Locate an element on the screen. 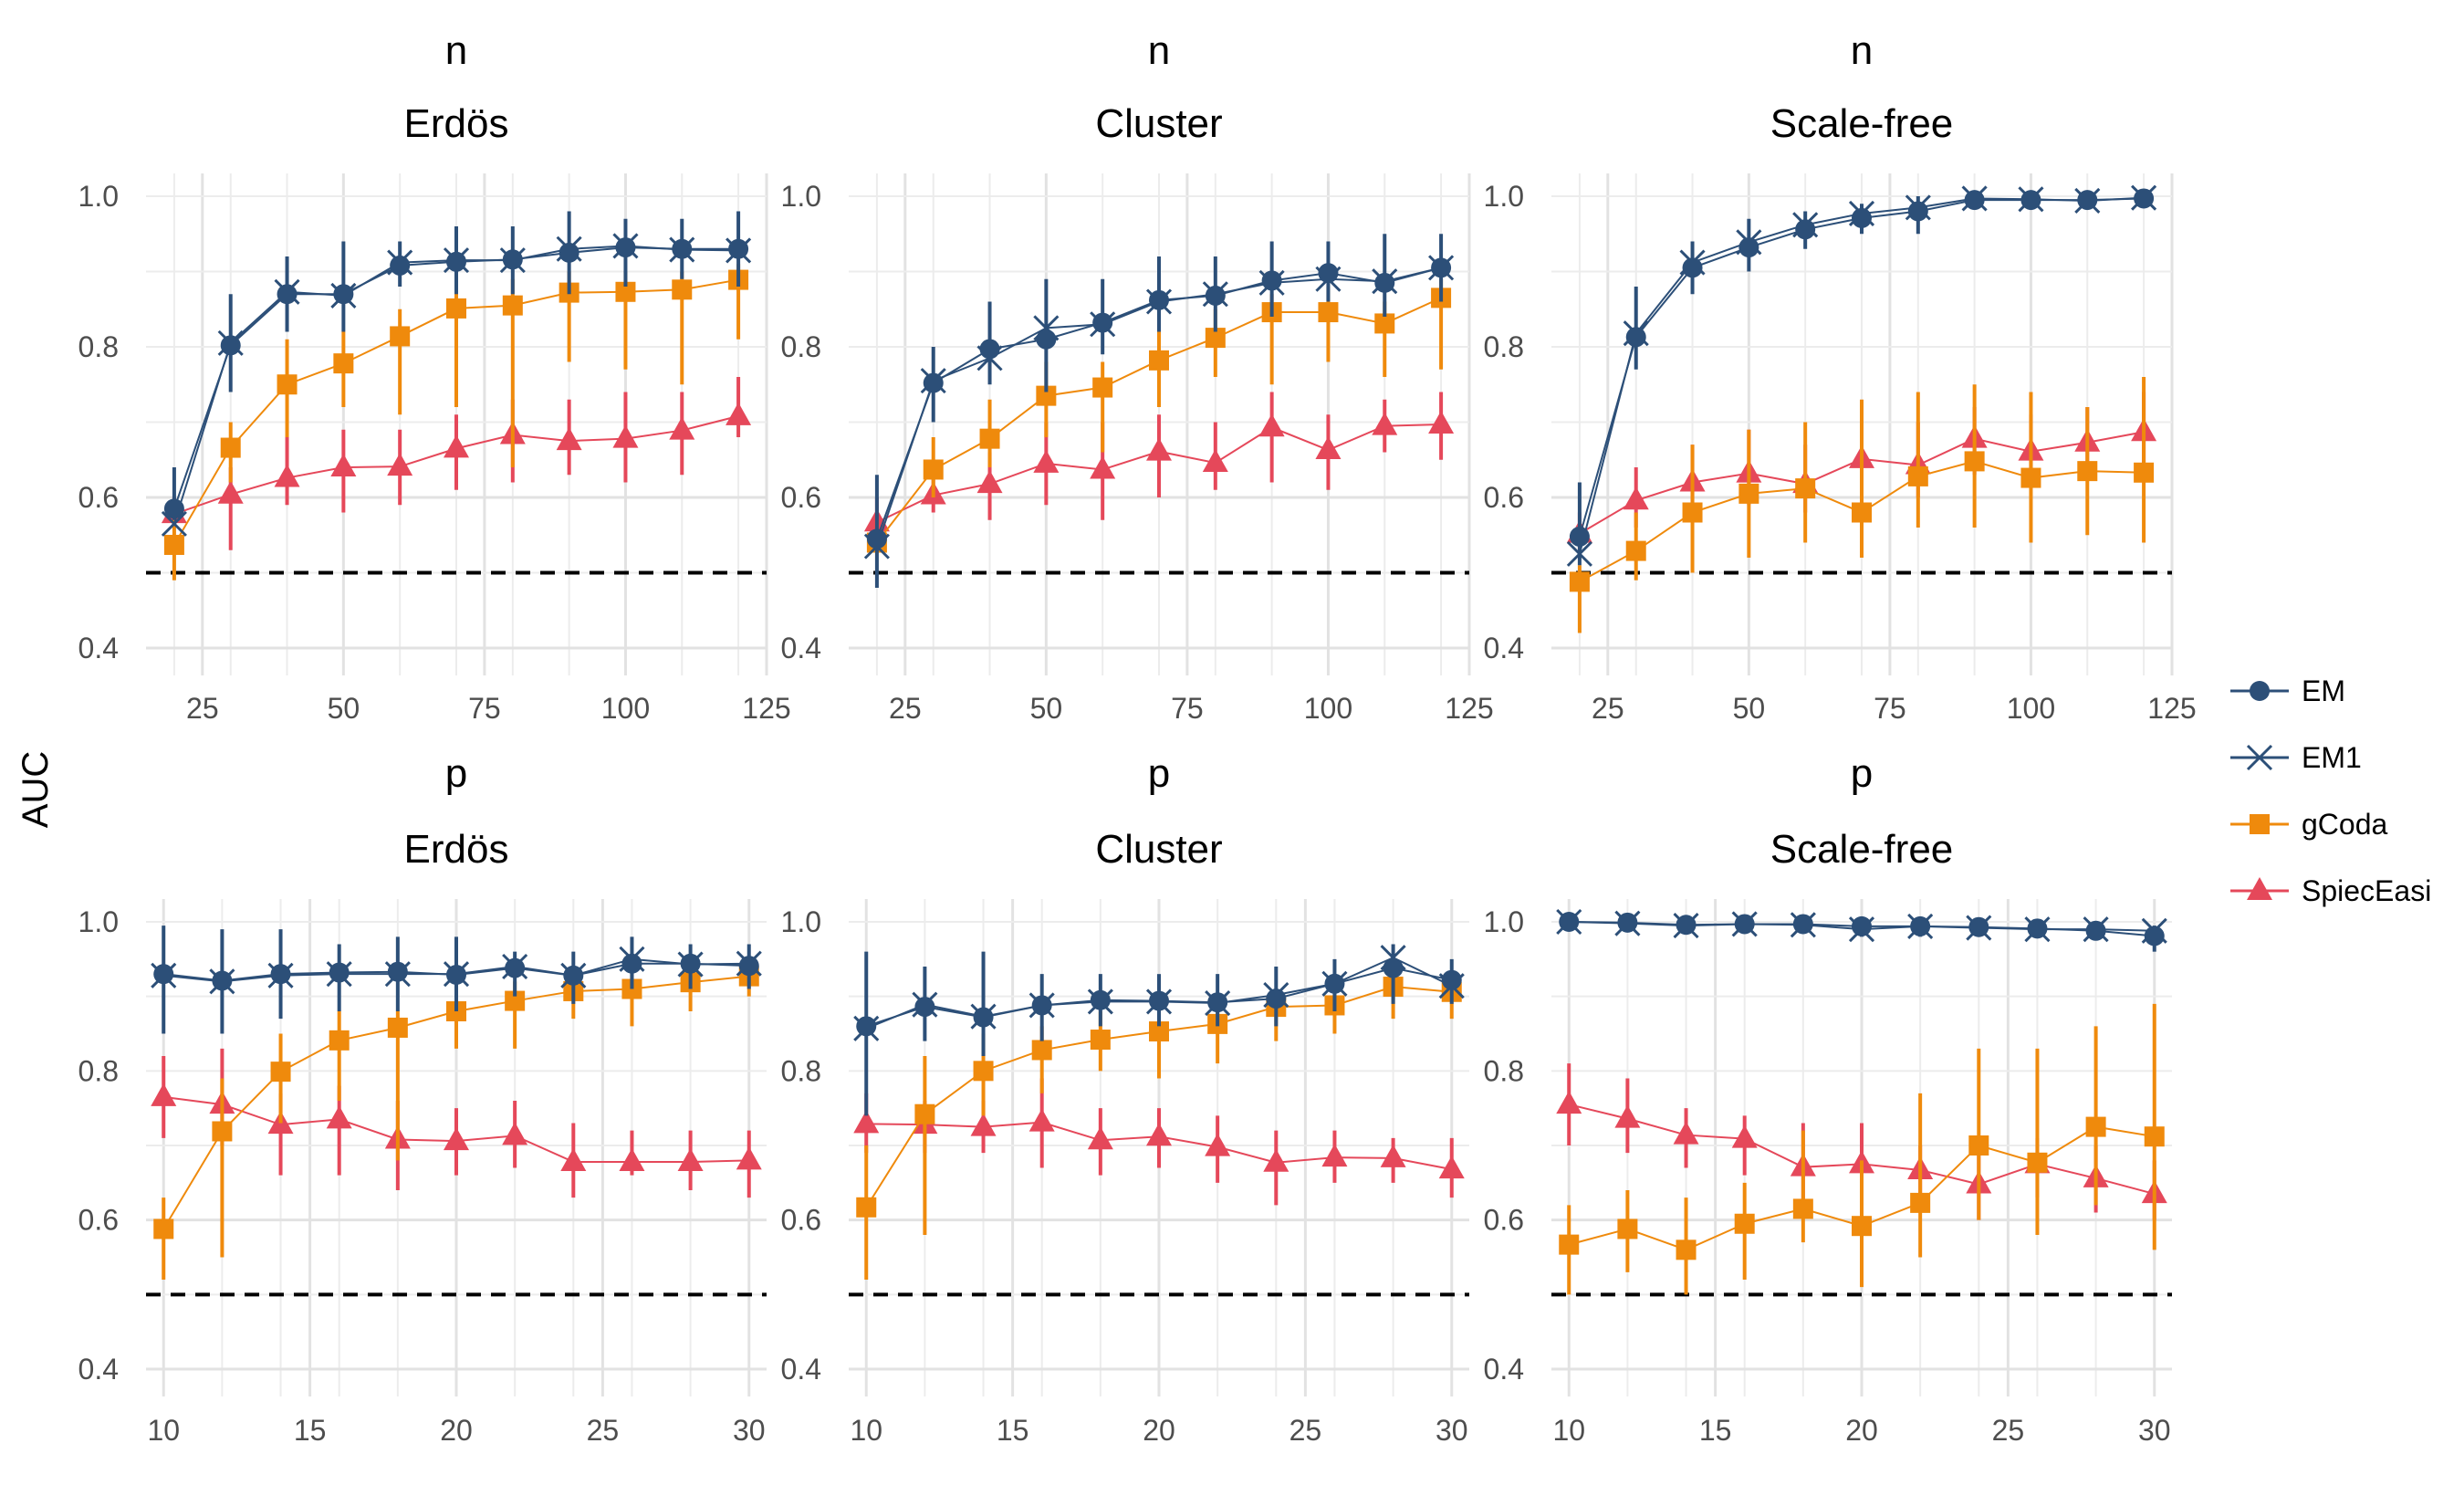 The width and height of the screenshot is (2464, 1506). panel-1: n Erdös 0.4 0.6 0.8 1.0 25 50 75 100 125 is located at coordinates (434, 376).